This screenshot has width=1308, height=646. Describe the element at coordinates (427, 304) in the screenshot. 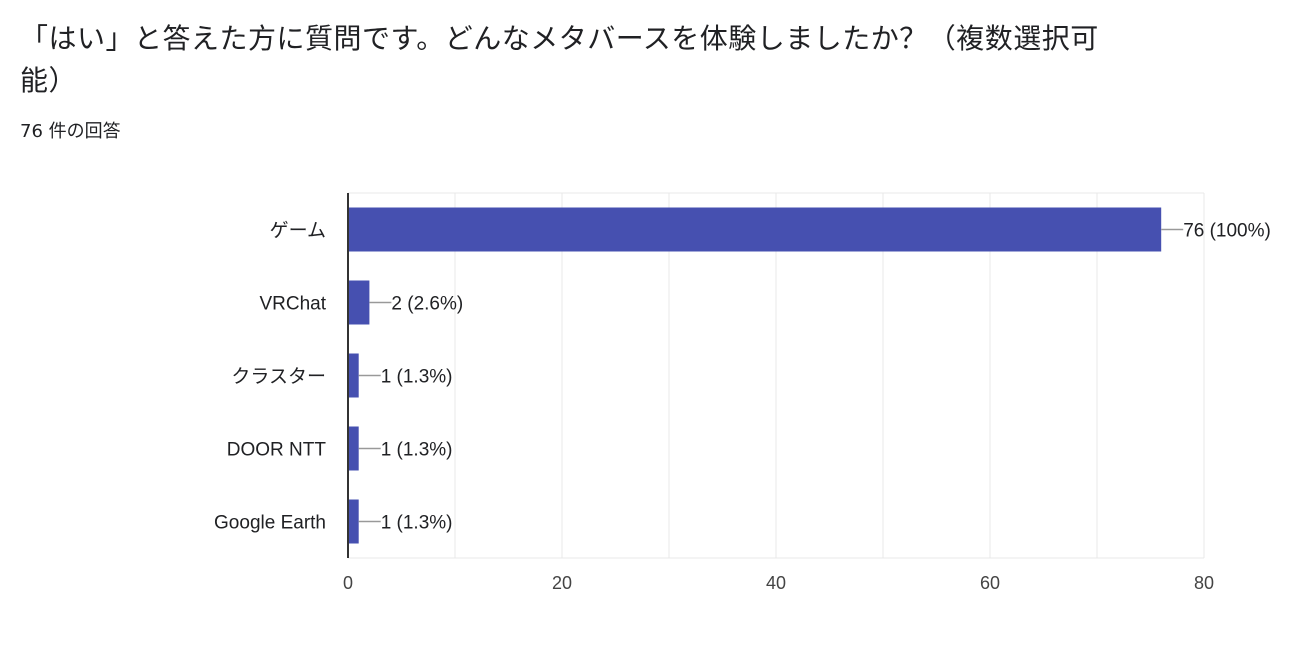

I see `value-label: 2 (2.6%)` at that location.